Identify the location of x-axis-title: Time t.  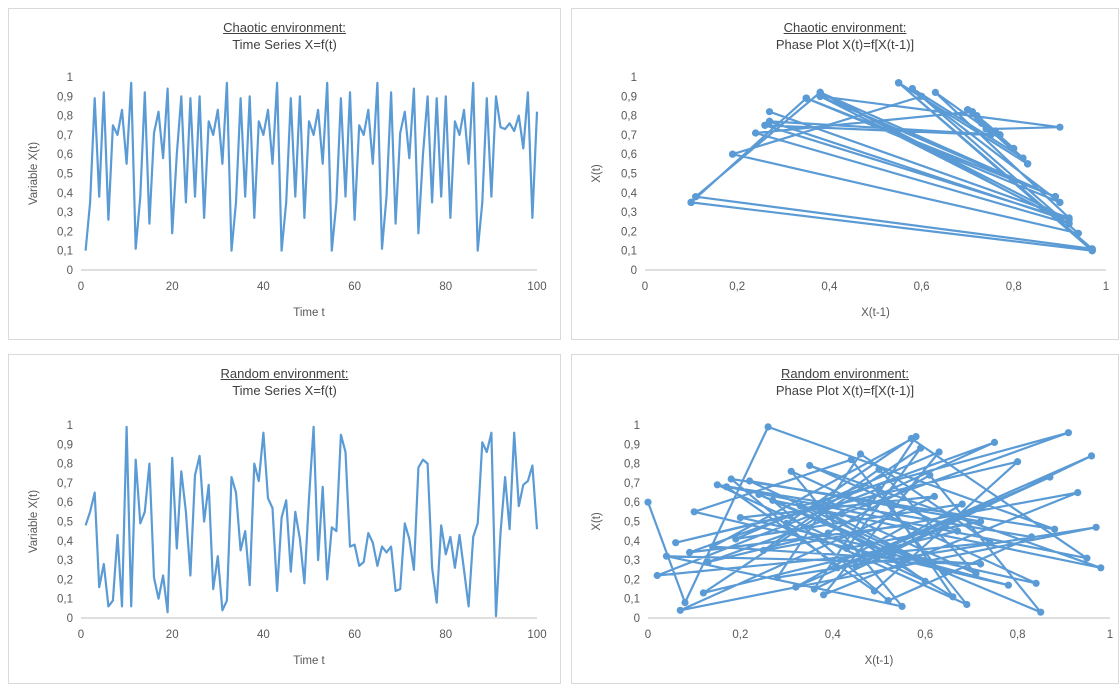
(309, 661).